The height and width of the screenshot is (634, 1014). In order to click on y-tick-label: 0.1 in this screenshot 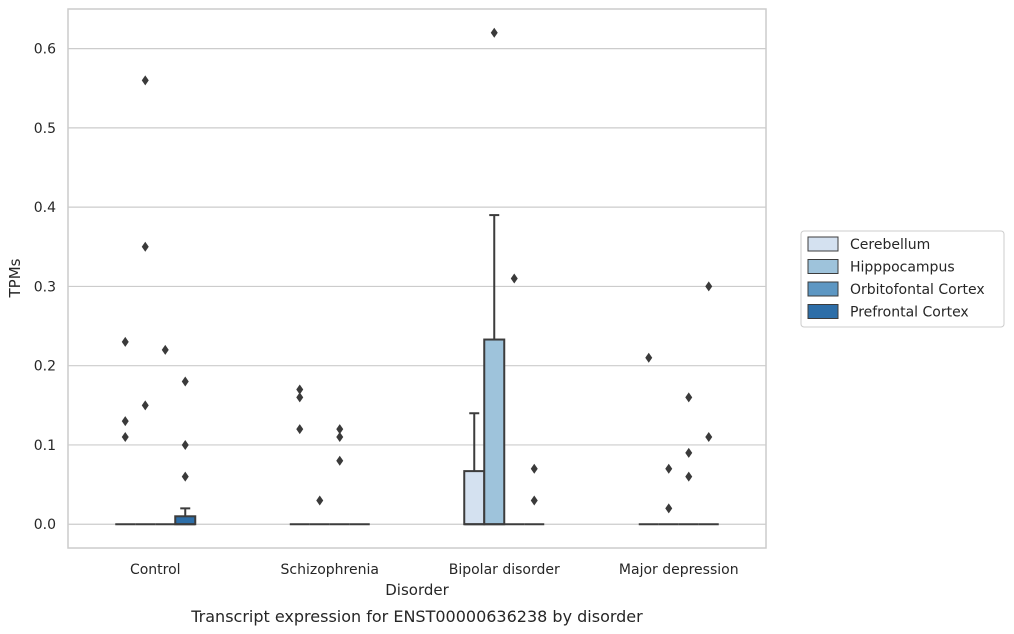, I will do `click(45, 446)`.